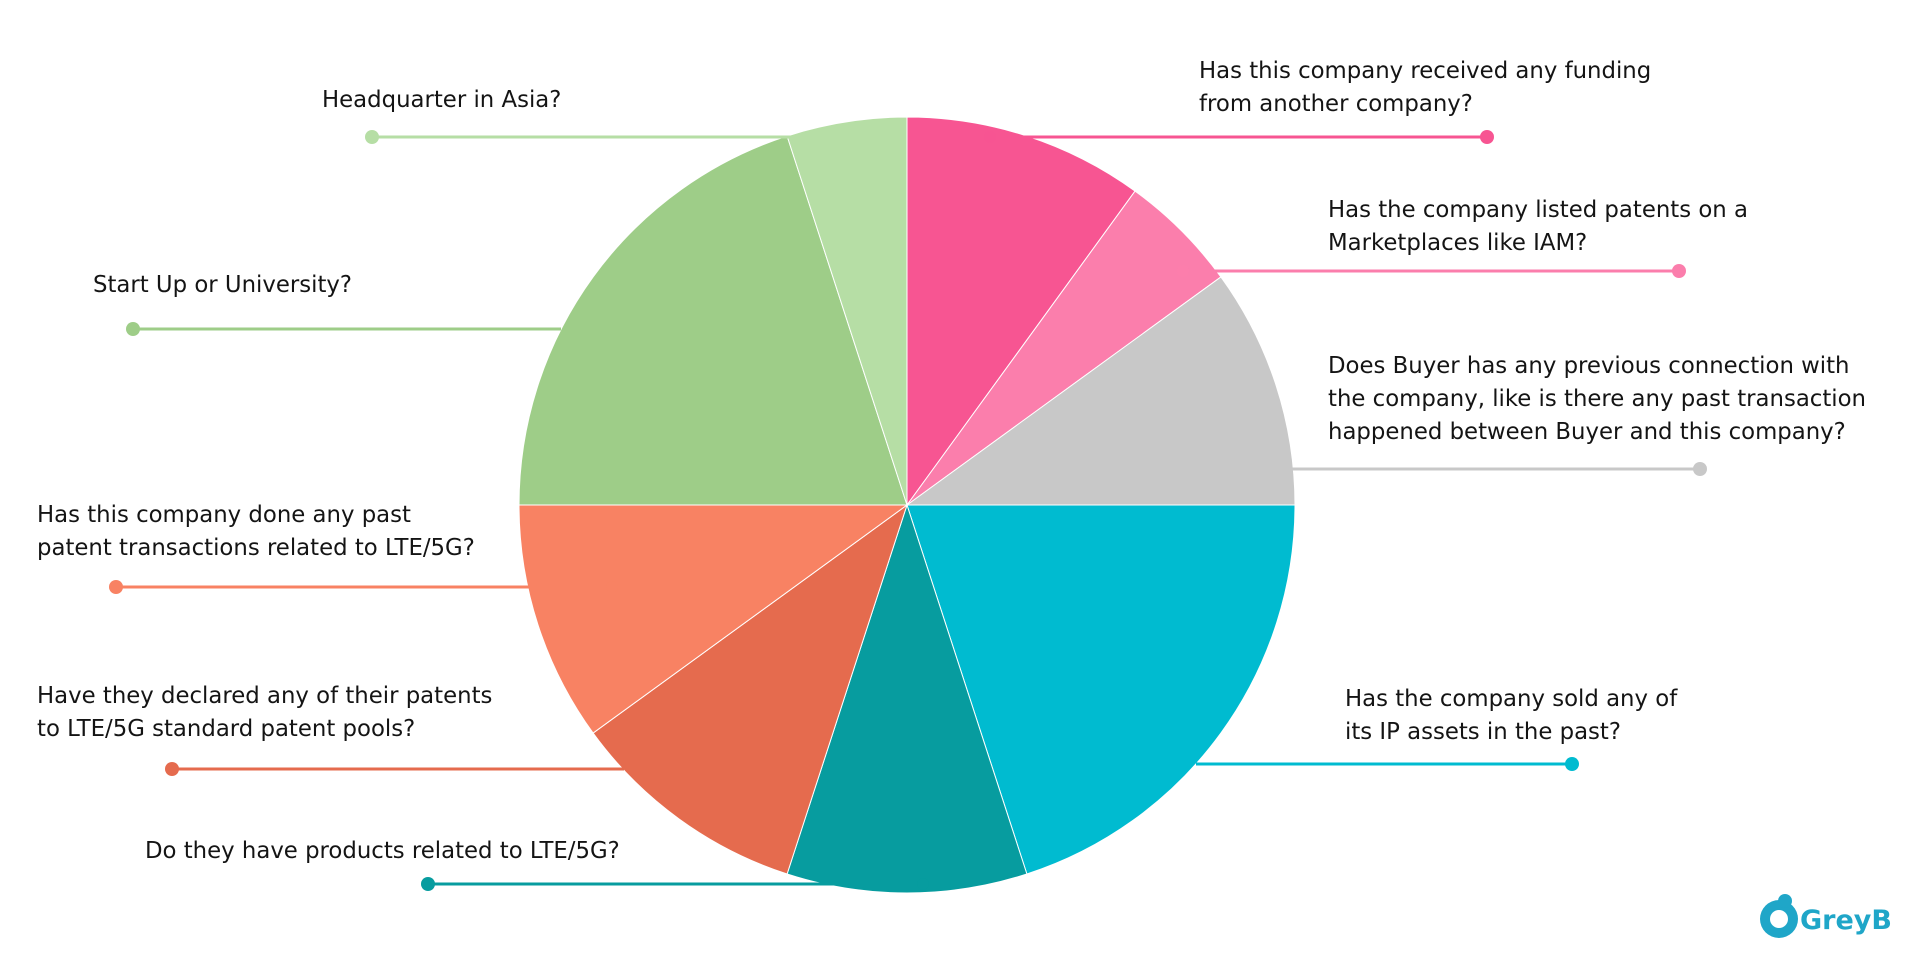 This screenshot has width=1920, height=974. I want to click on slice-label-6-line-1: Have they declared any of their patents, so click(264, 696).